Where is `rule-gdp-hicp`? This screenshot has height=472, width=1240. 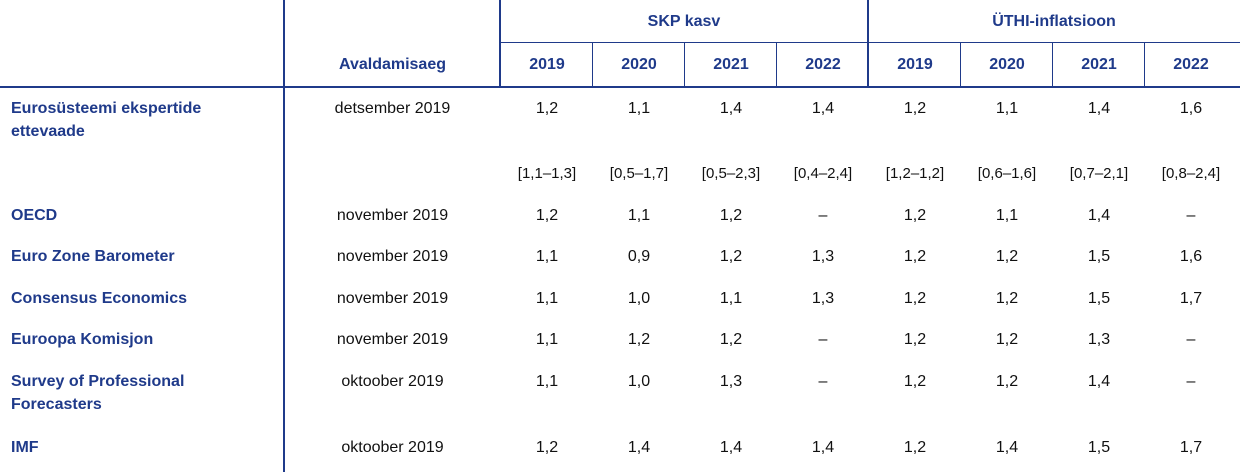
rule-gdp-hicp is located at coordinates (868, 43).